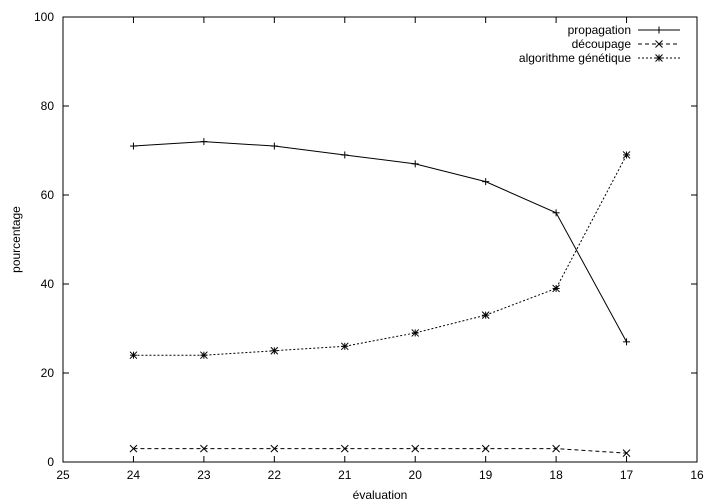  I want to click on y-axis-label: pourcentage, so click(16, 239).